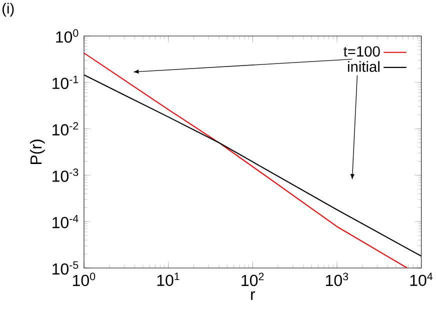 The height and width of the screenshot is (322, 436). Describe the element at coordinates (67, 36) in the screenshot. I see `y-tick-label: 10$^{0}$` at that location.